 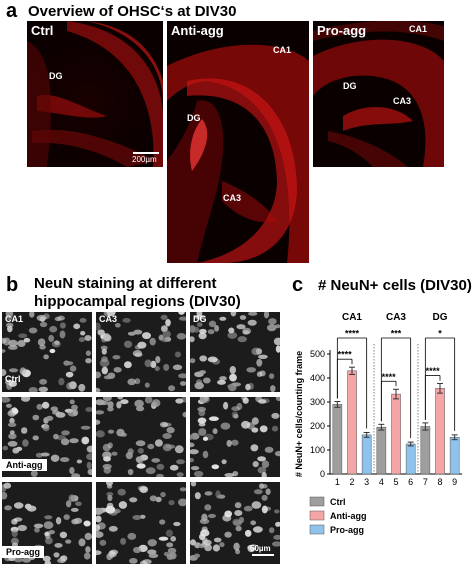 I want to click on micro-anti-agg-ca1: Anti-agg, so click(x=47, y=437).